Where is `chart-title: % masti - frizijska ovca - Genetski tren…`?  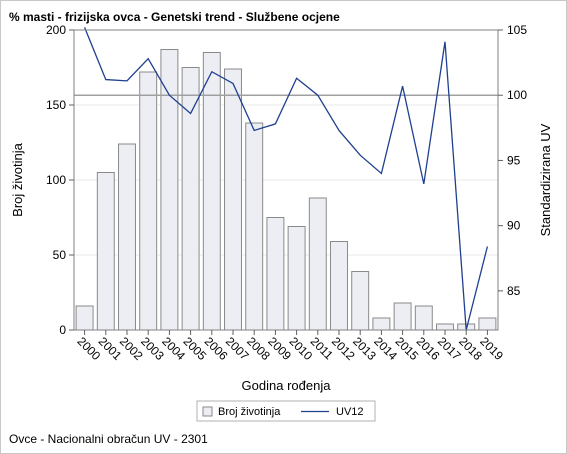
chart-title: % masti - frizijska ovca - Genetski tren… is located at coordinates (174, 17).